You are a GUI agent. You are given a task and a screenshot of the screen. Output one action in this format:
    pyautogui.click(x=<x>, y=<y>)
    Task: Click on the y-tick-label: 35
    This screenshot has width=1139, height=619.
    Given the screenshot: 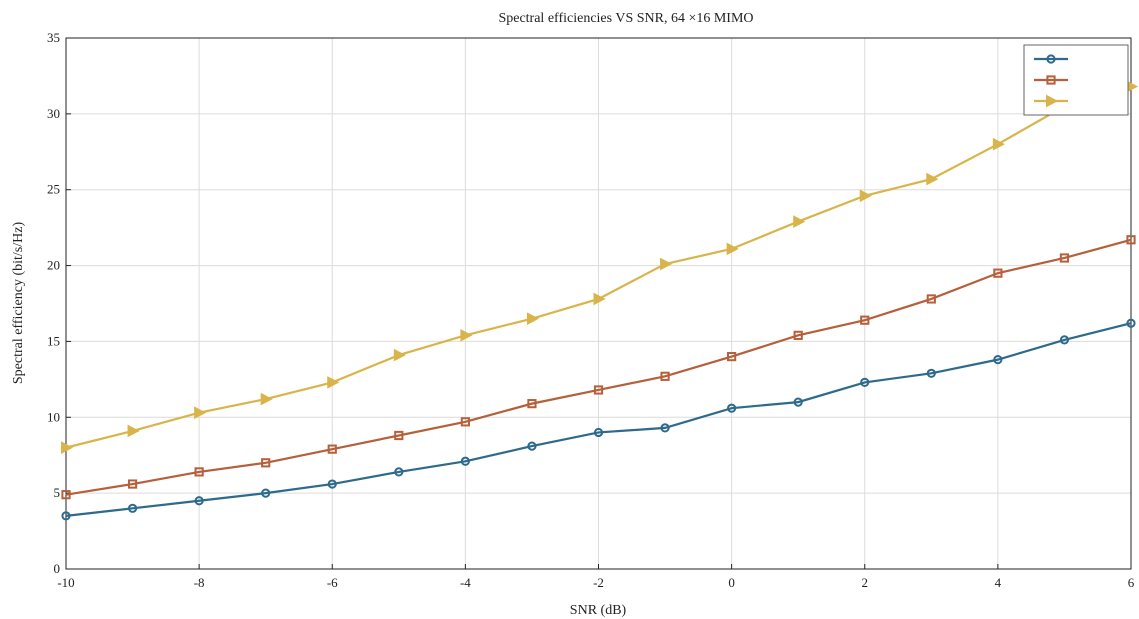 What is the action you would take?
    pyautogui.click(x=53, y=37)
    